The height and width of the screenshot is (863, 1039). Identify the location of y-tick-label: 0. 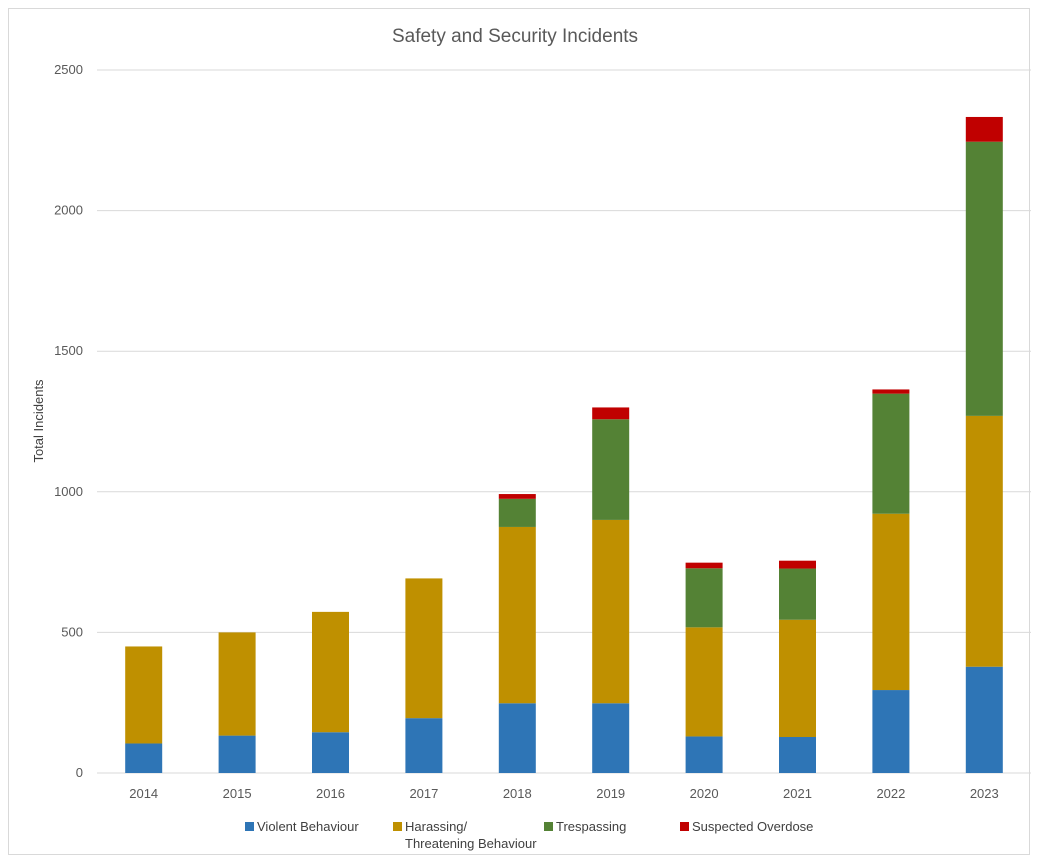
(79, 772).